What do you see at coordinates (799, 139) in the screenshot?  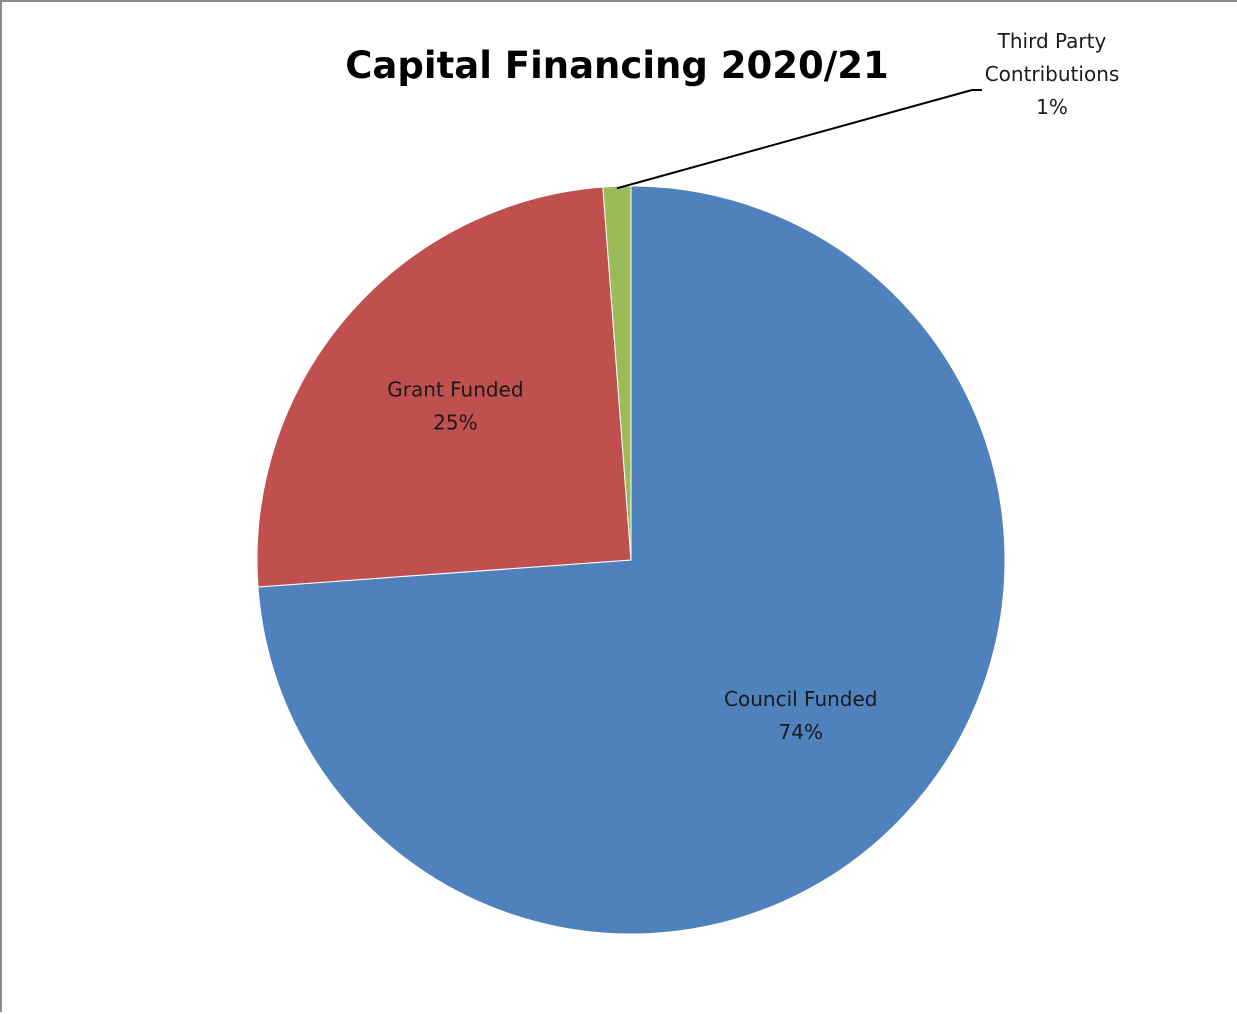 I see `leader-line-third-party-contributions` at bounding box center [799, 139].